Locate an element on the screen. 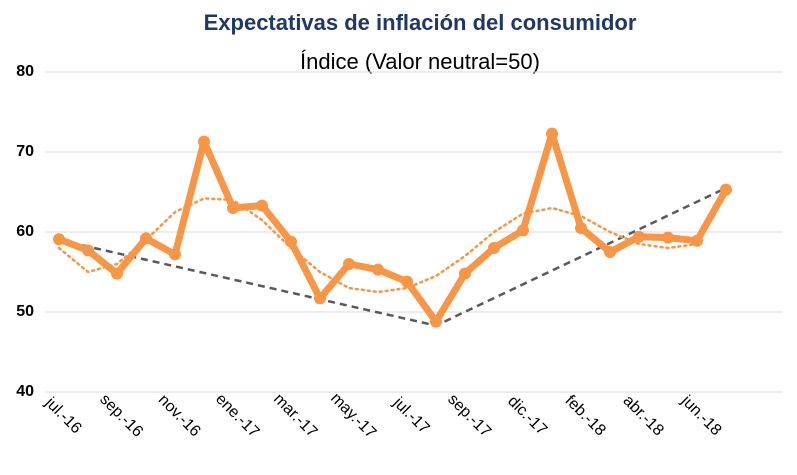  y-tick-label: 50 is located at coordinates (25, 311).